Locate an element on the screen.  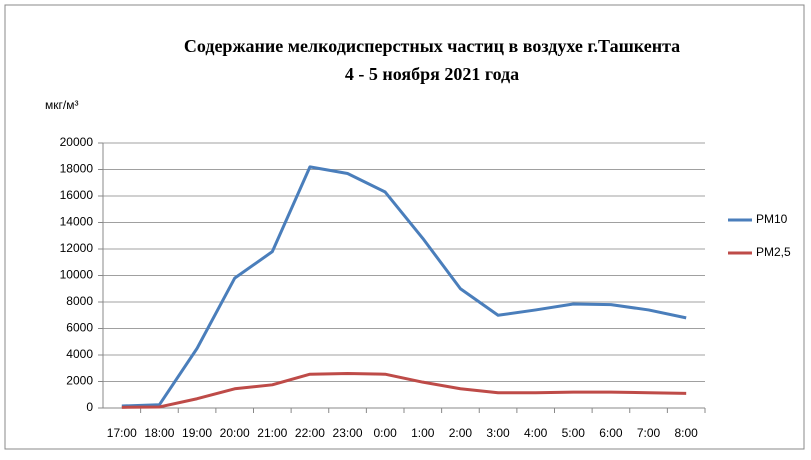
chart-subtitle: 4 - 5 ноября 2021 года is located at coordinates (432, 74).